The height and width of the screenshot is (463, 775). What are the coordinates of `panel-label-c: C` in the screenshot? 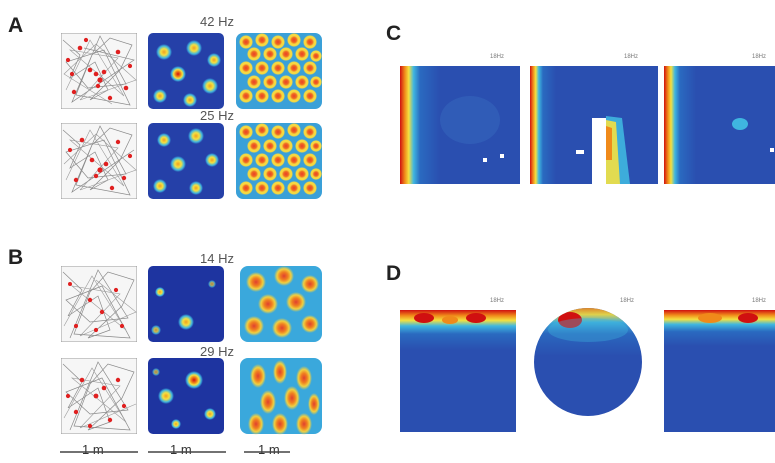 It's located at (394, 33).